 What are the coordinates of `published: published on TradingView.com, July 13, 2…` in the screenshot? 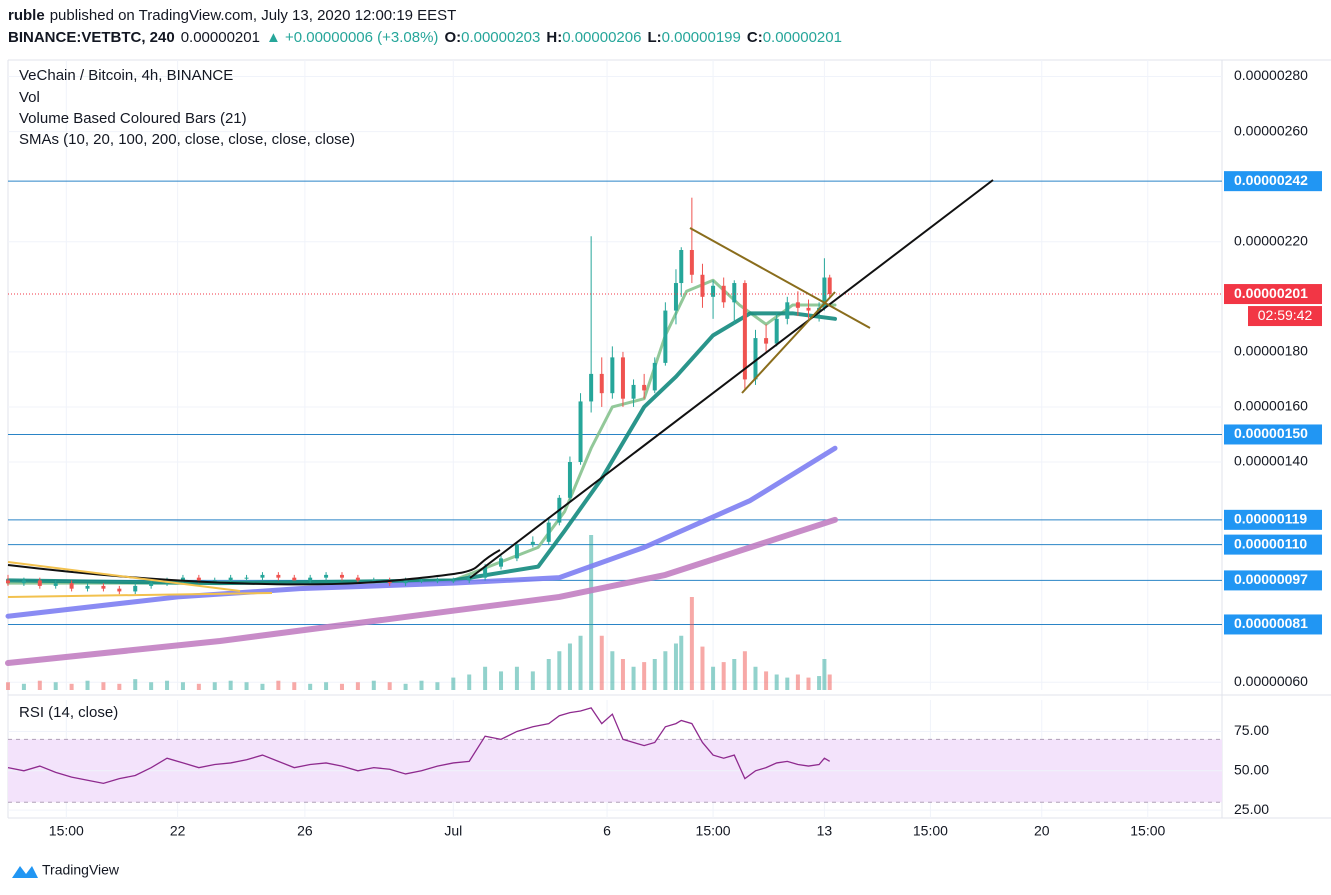 It's located at (253, 15).